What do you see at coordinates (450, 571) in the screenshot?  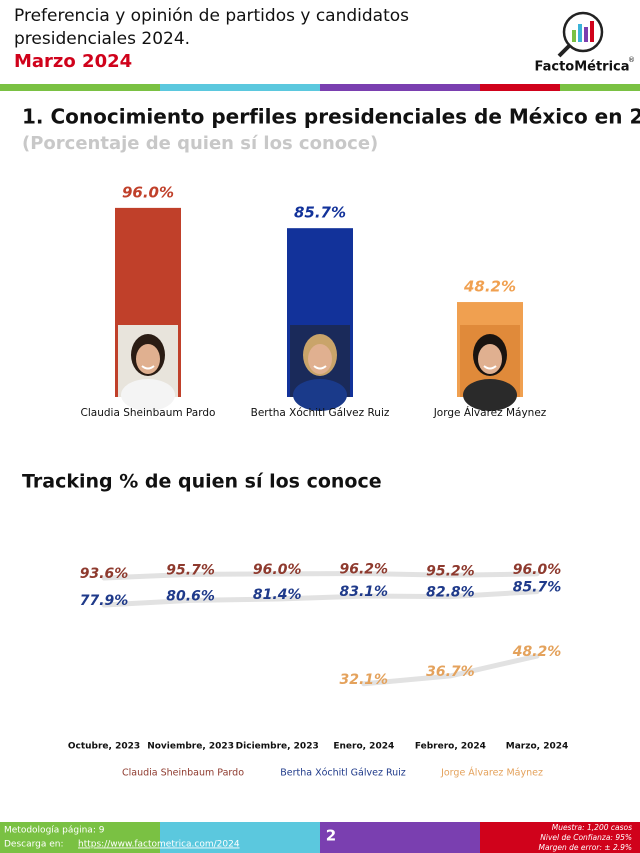 I see `value-label: 95.2%` at bounding box center [450, 571].